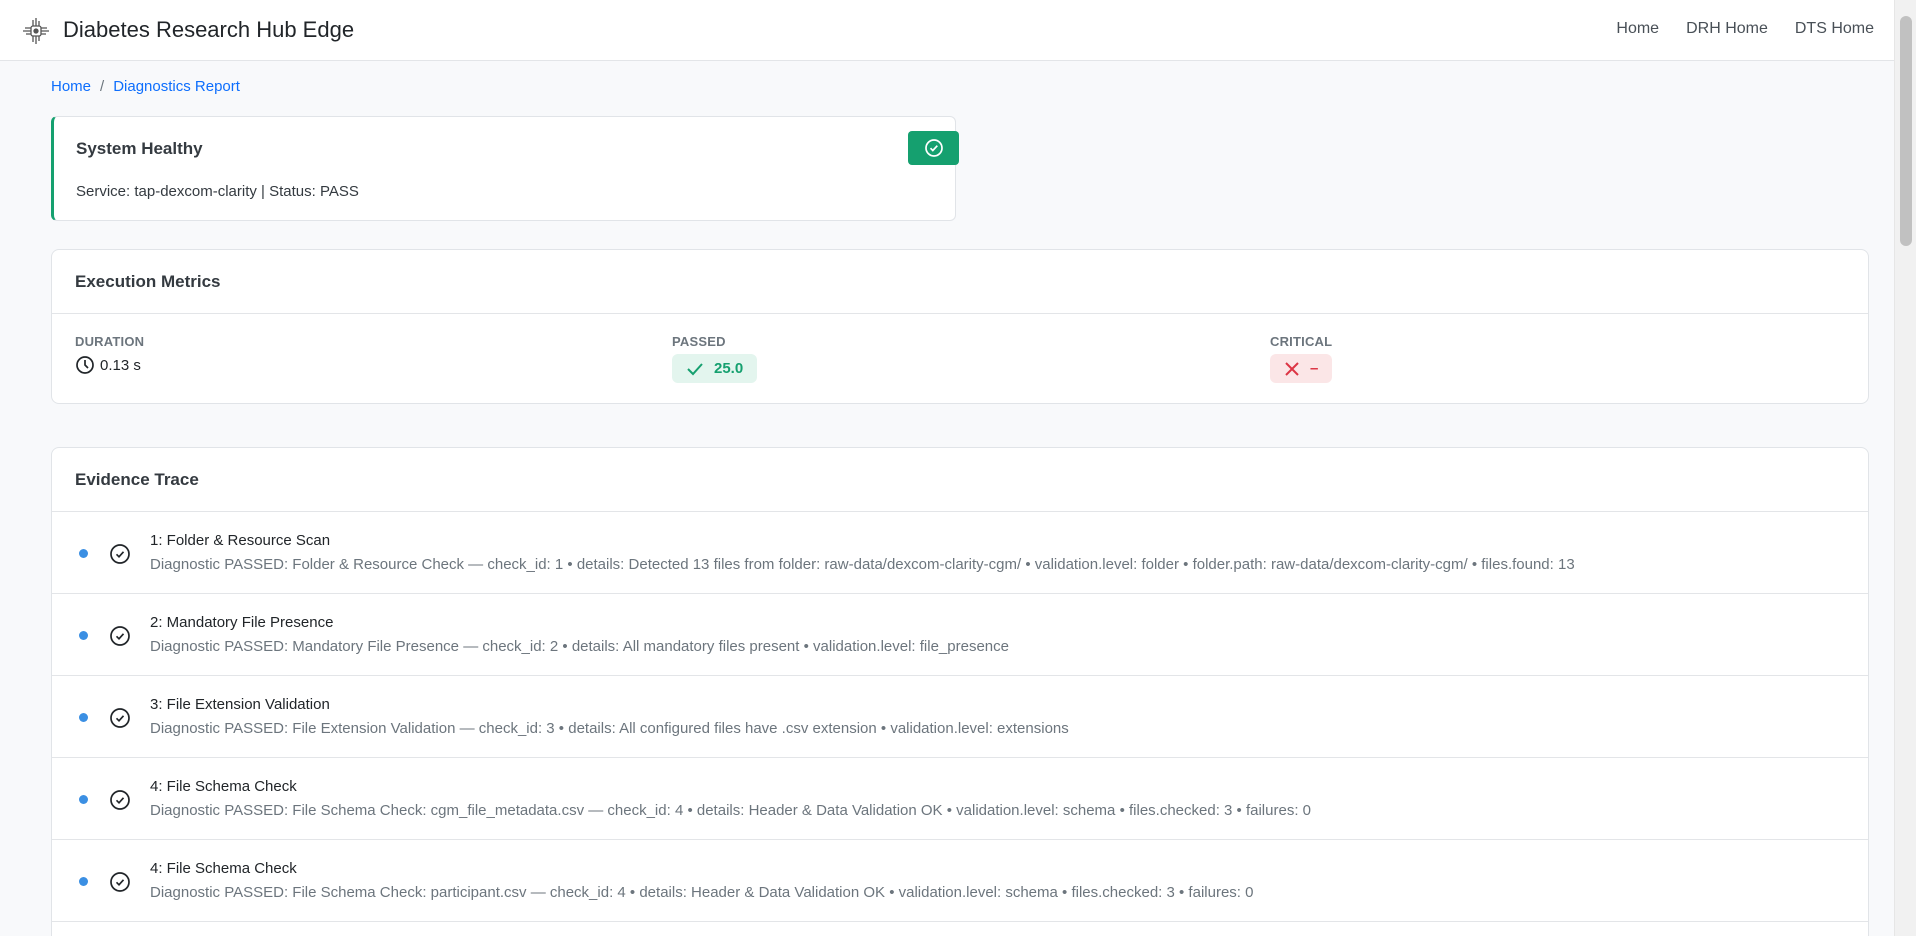 The image size is (1916, 936). Describe the element at coordinates (1301, 341) in the screenshot. I see `critical-label: CRITICAL` at that location.